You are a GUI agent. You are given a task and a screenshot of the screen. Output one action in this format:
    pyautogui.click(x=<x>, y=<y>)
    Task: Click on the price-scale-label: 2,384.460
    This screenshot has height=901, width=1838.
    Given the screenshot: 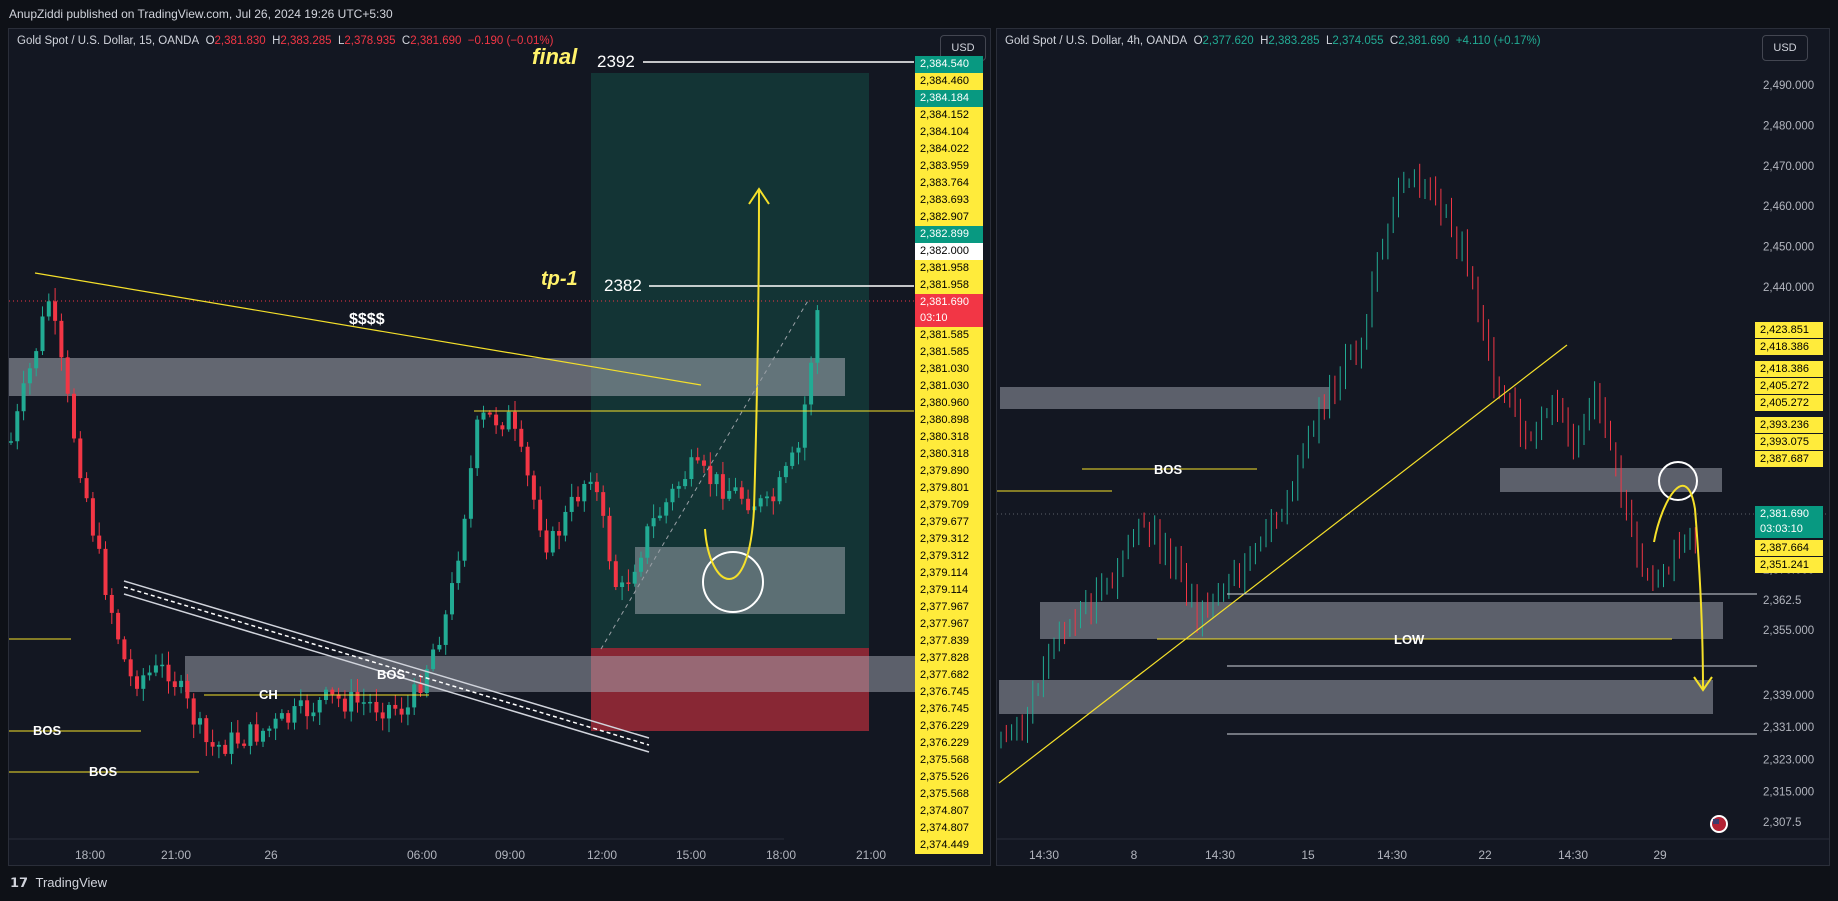 What is the action you would take?
    pyautogui.click(x=949, y=81)
    